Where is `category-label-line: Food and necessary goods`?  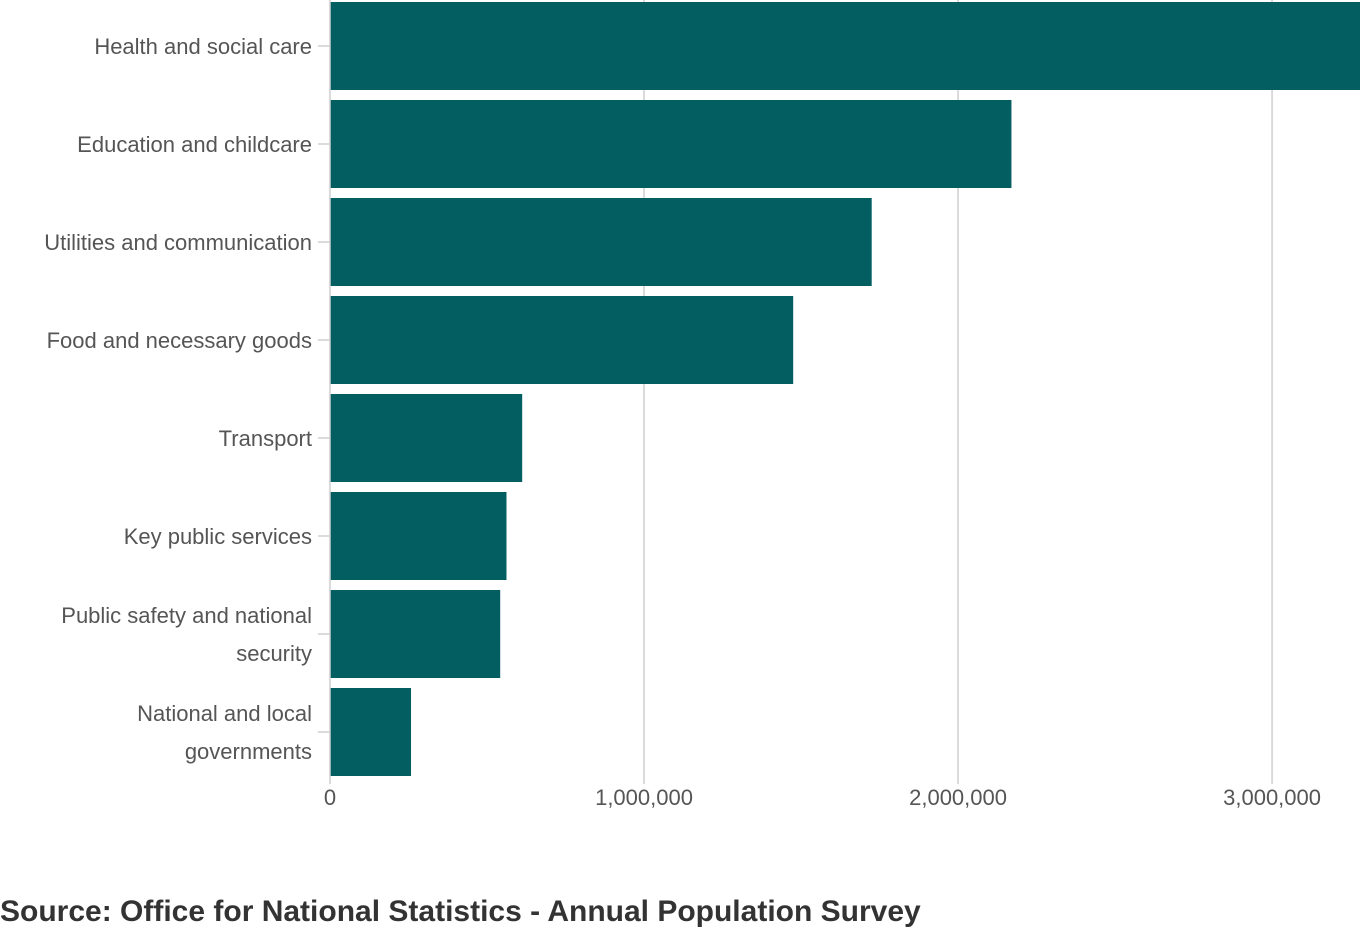 category-label-line: Food and necessary goods is located at coordinates (179, 340).